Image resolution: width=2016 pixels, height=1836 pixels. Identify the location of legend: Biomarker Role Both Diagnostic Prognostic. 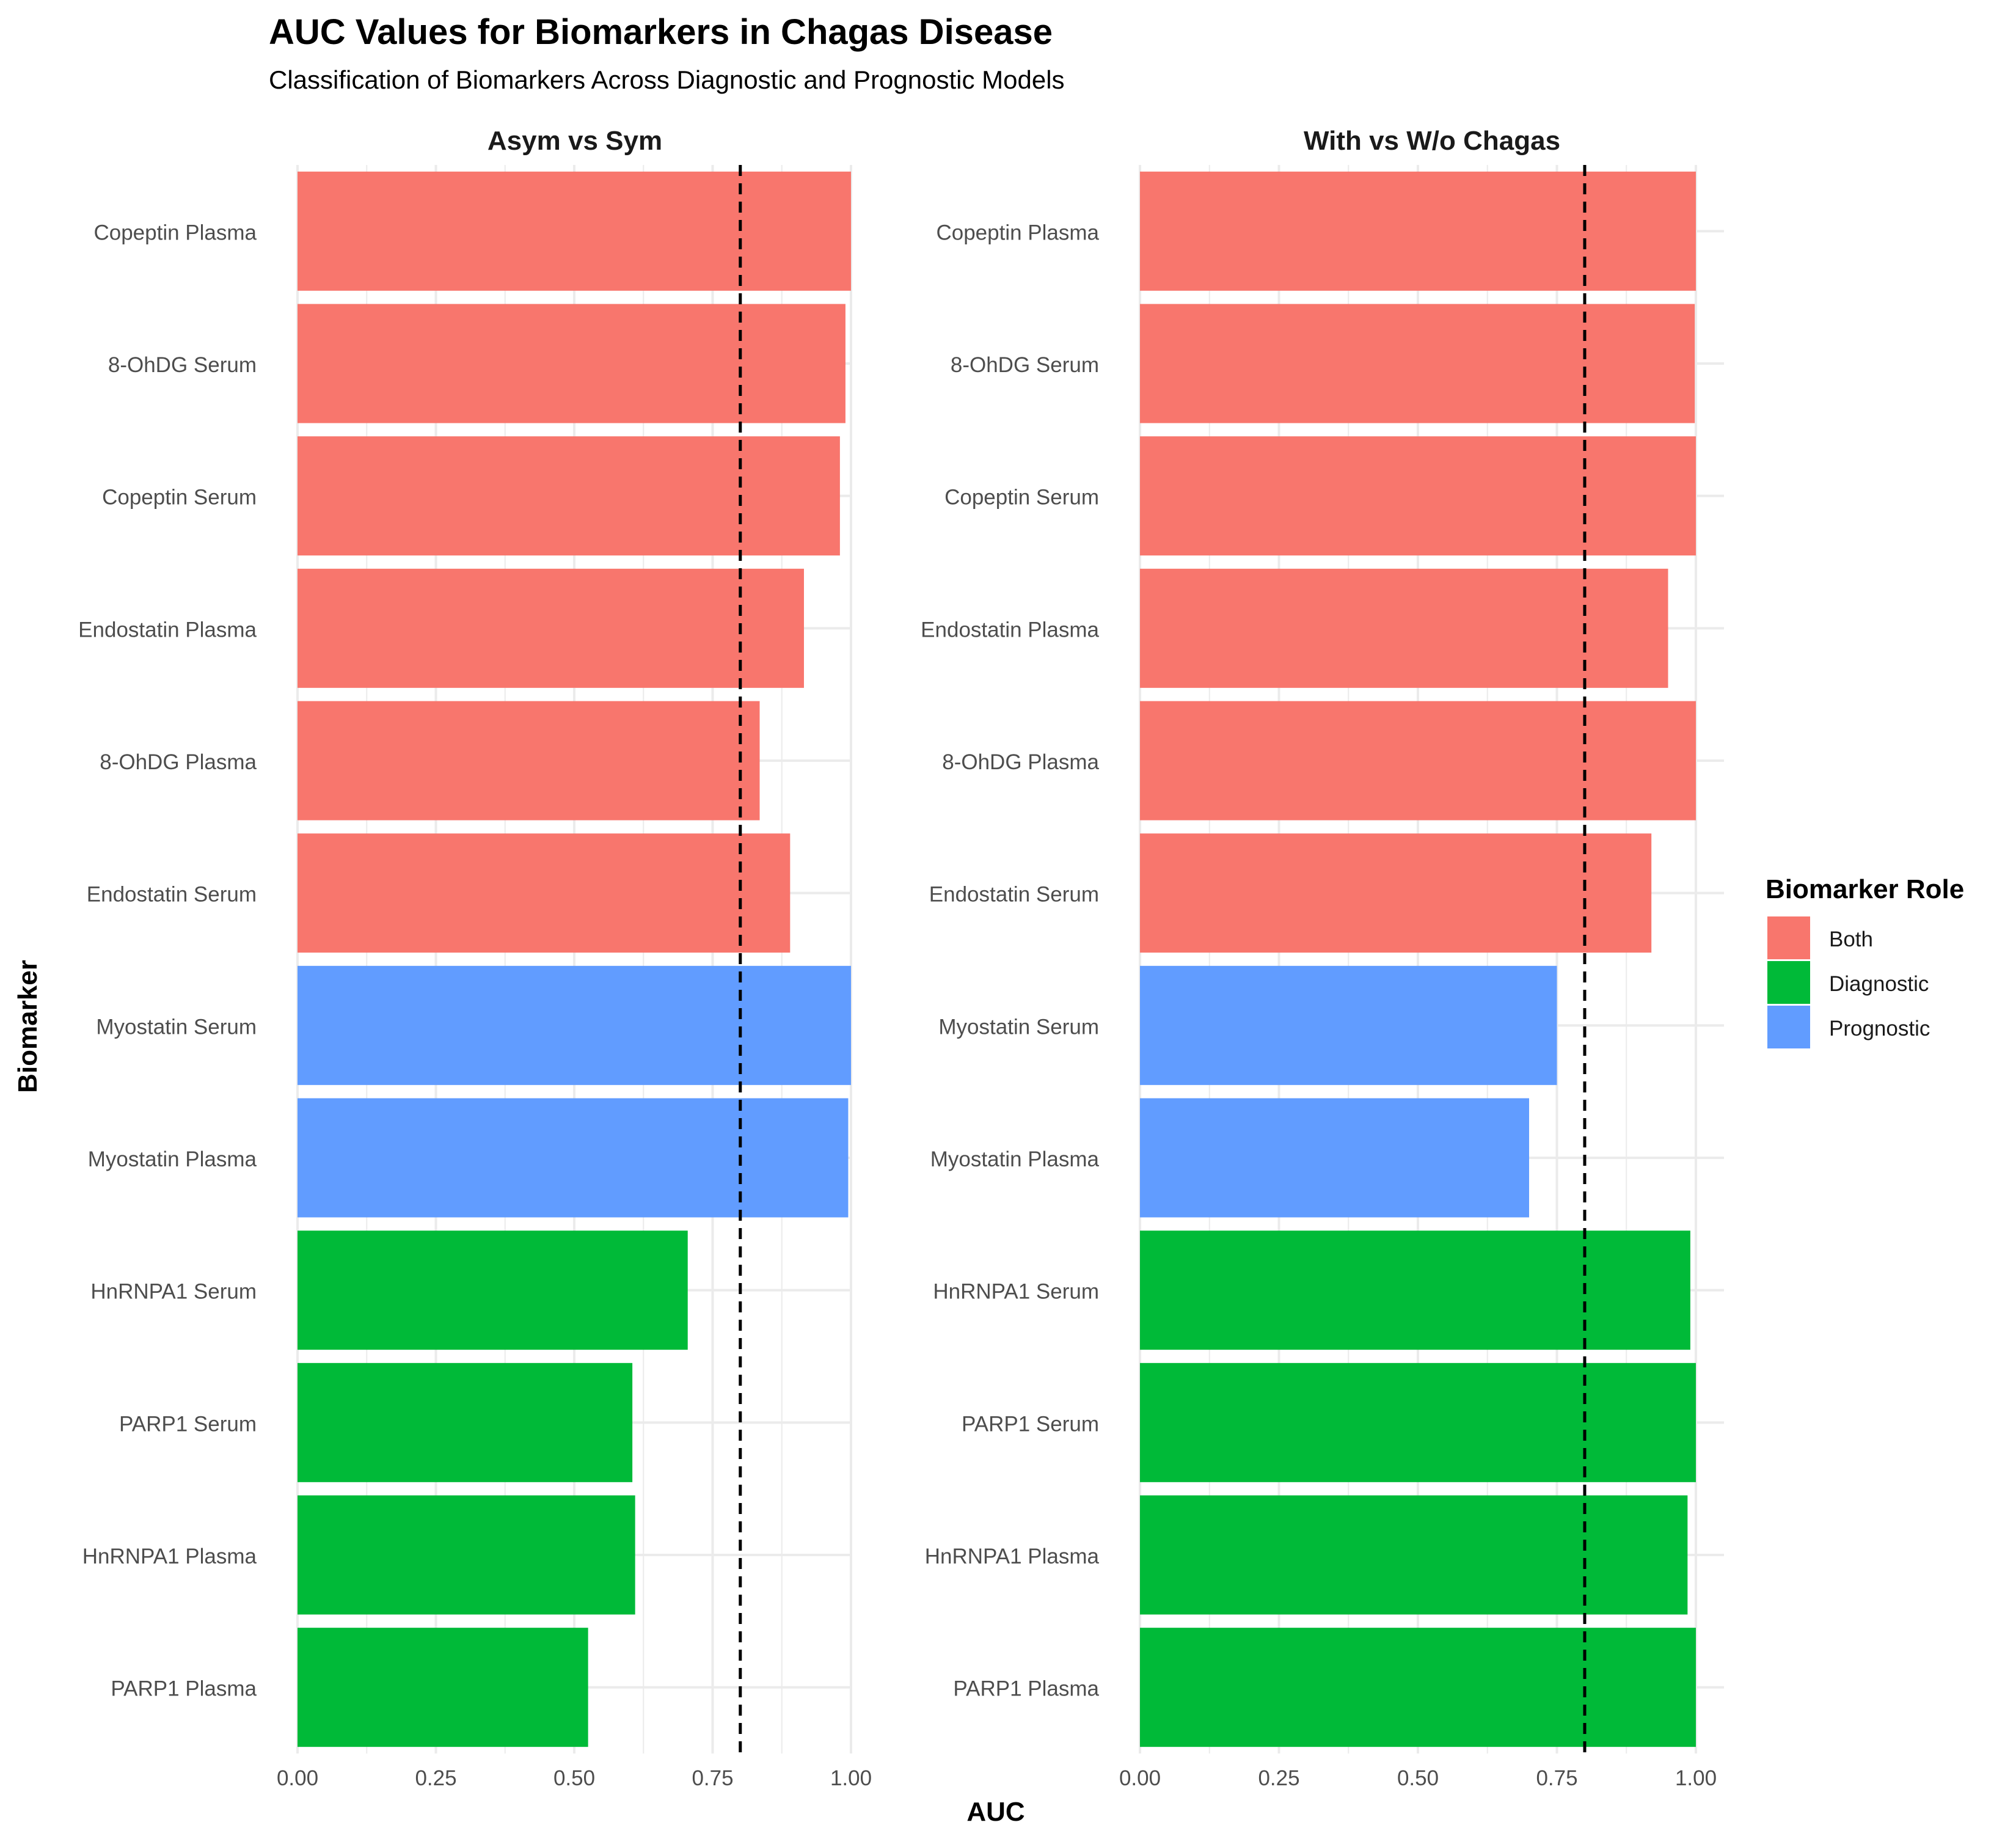
(1865, 961).